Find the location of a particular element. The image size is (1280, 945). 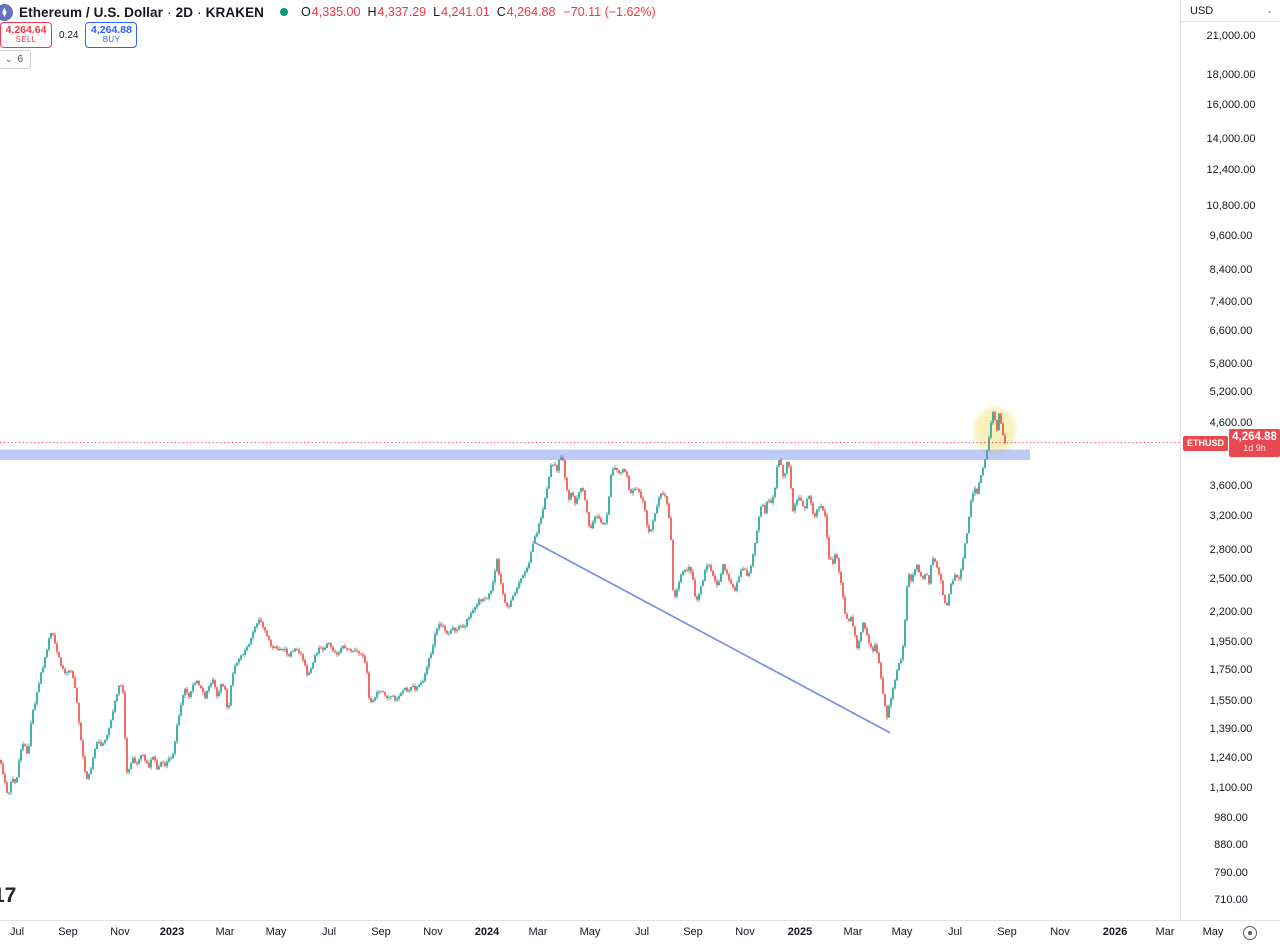

y-axis-tick: 14,000.00 is located at coordinates (1231, 139).